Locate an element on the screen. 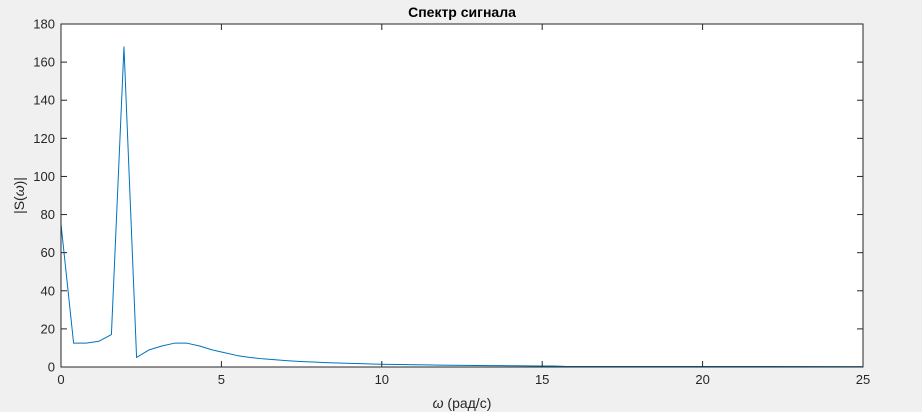 The height and width of the screenshot is (412, 922). y-axis-label-prefix: |S( is located at coordinates (19, 205).